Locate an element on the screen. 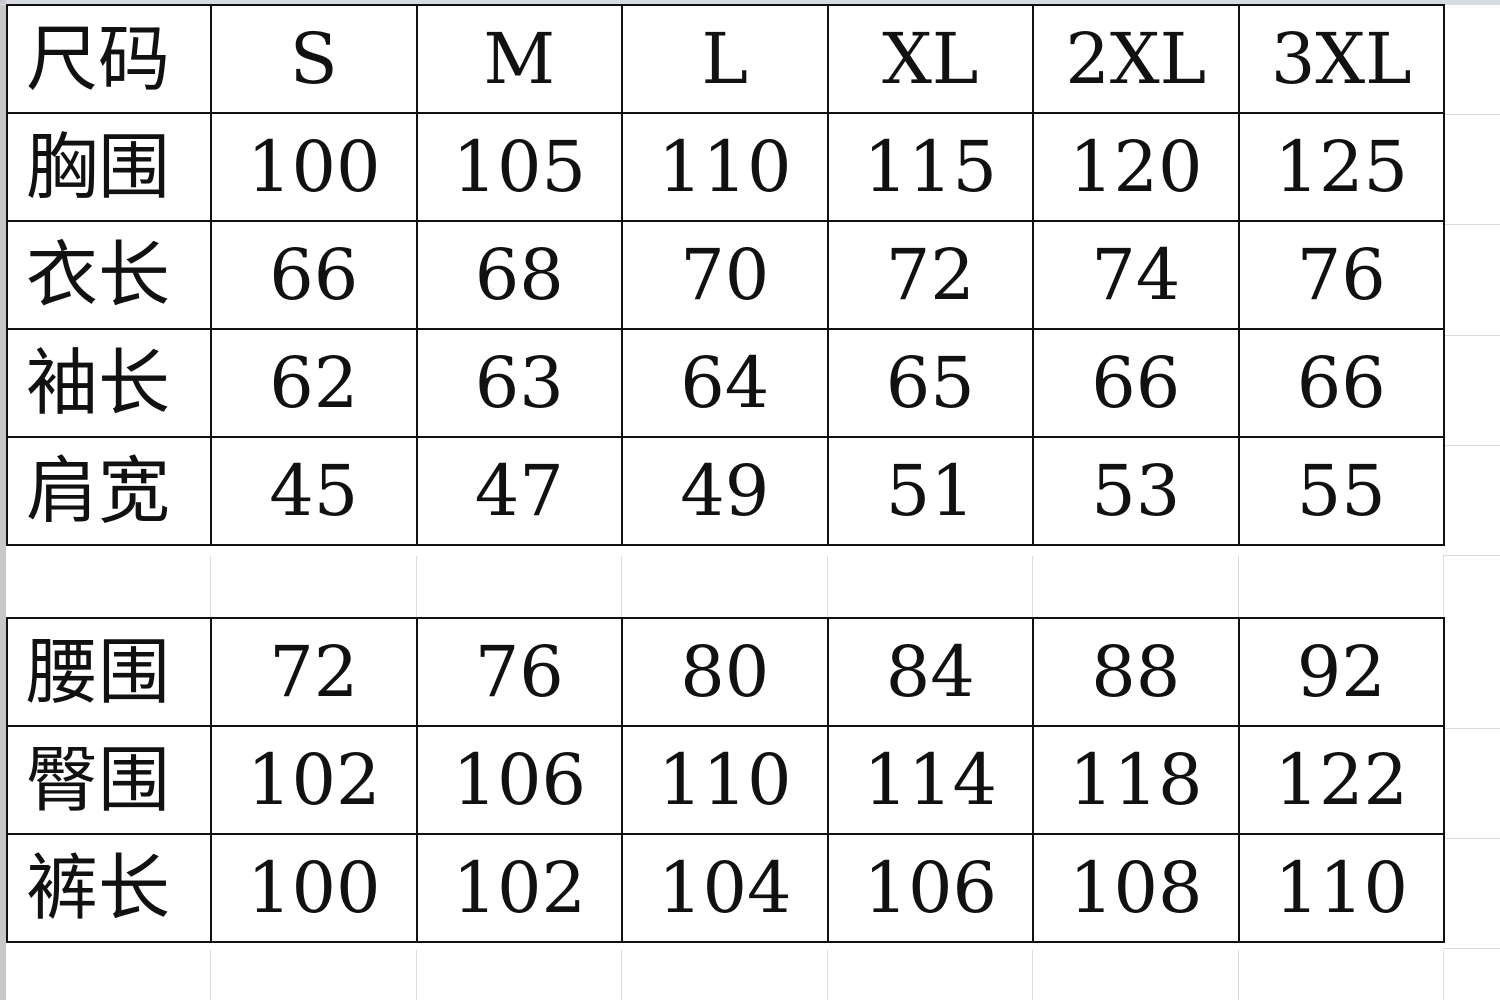  value-cell: 88 is located at coordinates (1136, 672).